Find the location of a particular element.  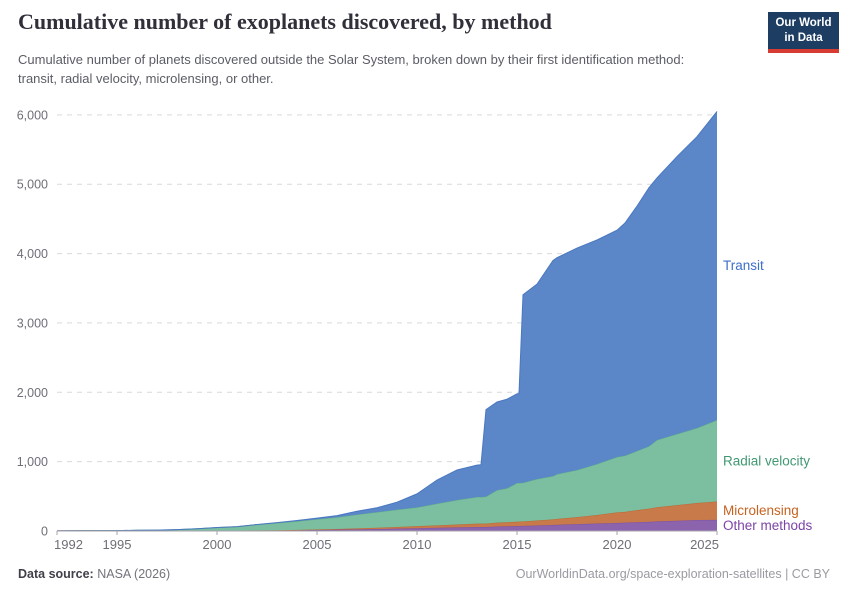

series-label-transit: Transit is located at coordinates (743, 265).